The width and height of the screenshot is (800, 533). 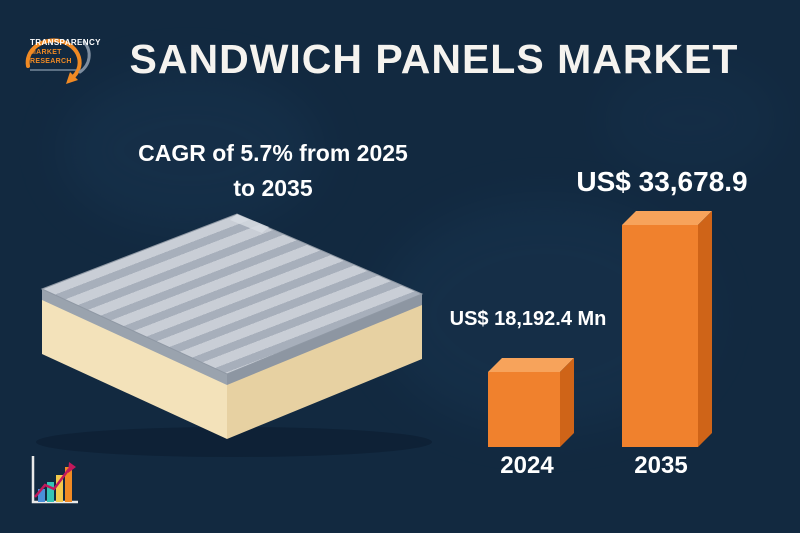 I want to click on logo-text: TRANSPARENCY MARKET RESEARCH, so click(x=65, y=54).